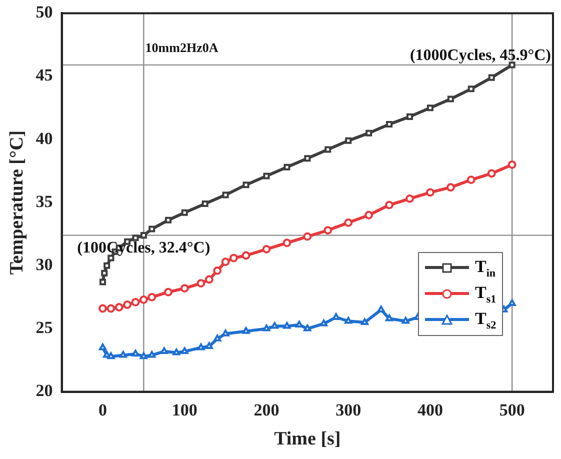 The image size is (561, 459). Describe the element at coordinates (44, 264) in the screenshot. I see `y-tick-label: 30` at that location.